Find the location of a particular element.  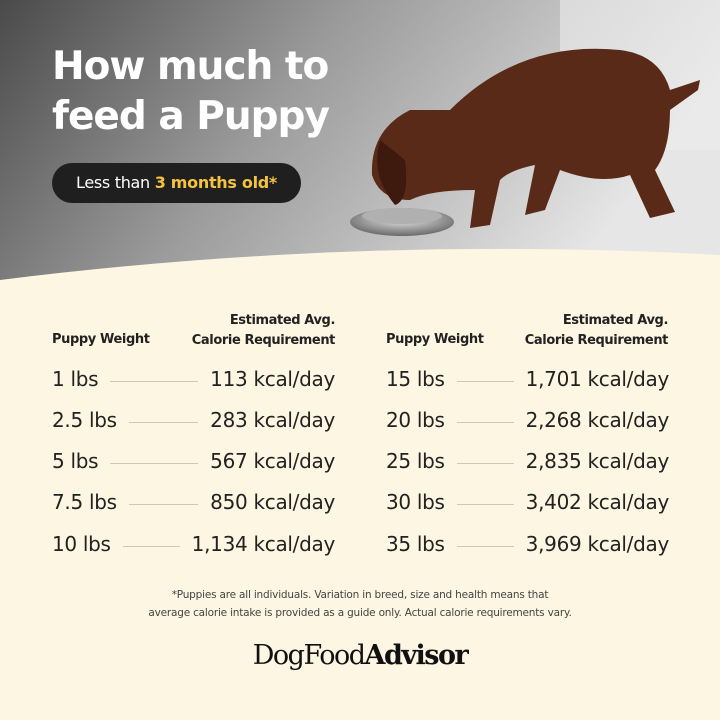

table-row: 15 lbs 1,701 kcal/day is located at coordinates (527, 382).